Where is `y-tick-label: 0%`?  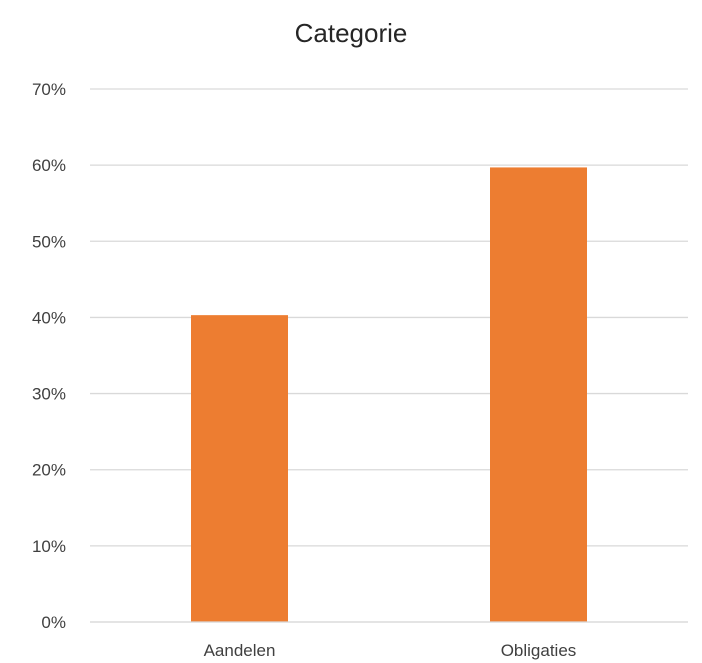 y-tick-label: 0% is located at coordinates (53, 622).